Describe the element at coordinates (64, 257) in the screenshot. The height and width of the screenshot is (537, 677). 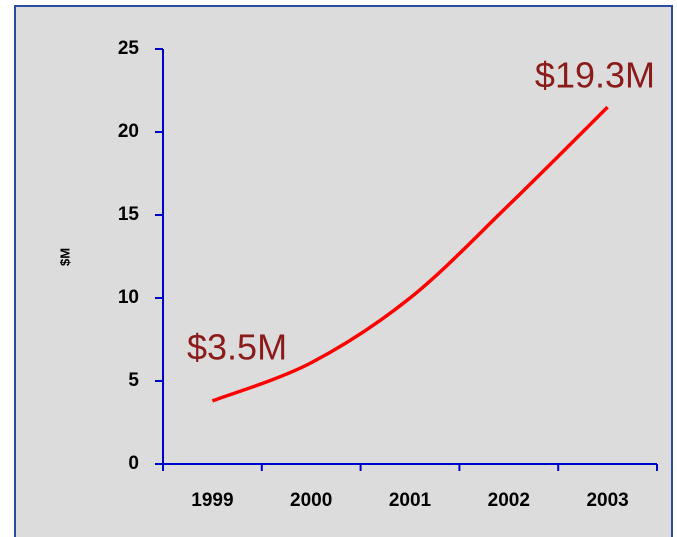
I see `y-axis-label: $M` at that location.